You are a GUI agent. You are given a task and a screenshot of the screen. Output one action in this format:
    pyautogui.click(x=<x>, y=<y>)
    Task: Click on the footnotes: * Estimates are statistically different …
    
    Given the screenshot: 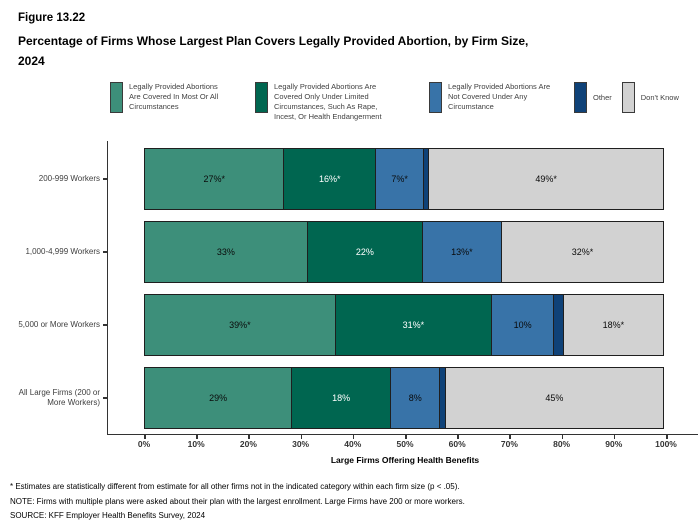 What is the action you would take?
    pyautogui.click(x=354, y=502)
    